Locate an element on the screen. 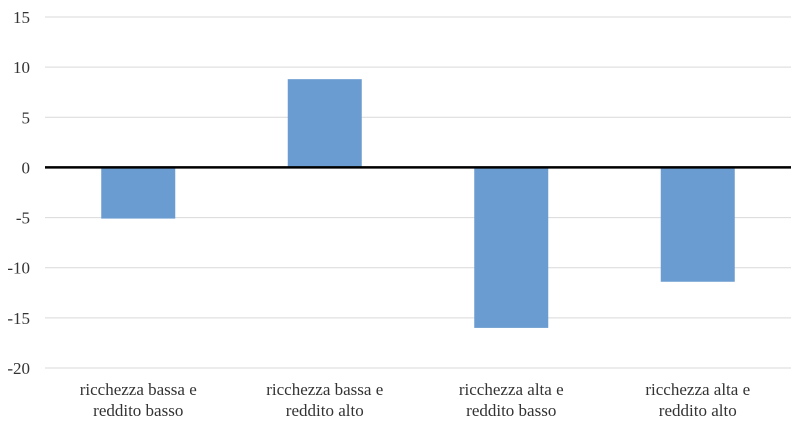  y-tick-label: 0 is located at coordinates (26, 167).